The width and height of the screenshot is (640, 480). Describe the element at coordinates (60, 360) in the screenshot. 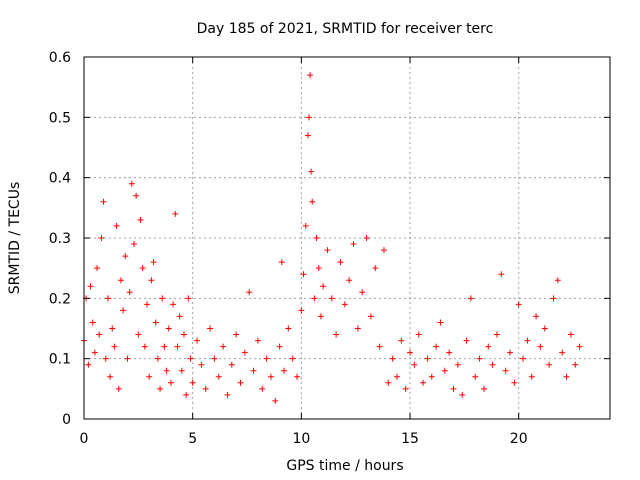

I see `y-tick-label: 0.1` at that location.